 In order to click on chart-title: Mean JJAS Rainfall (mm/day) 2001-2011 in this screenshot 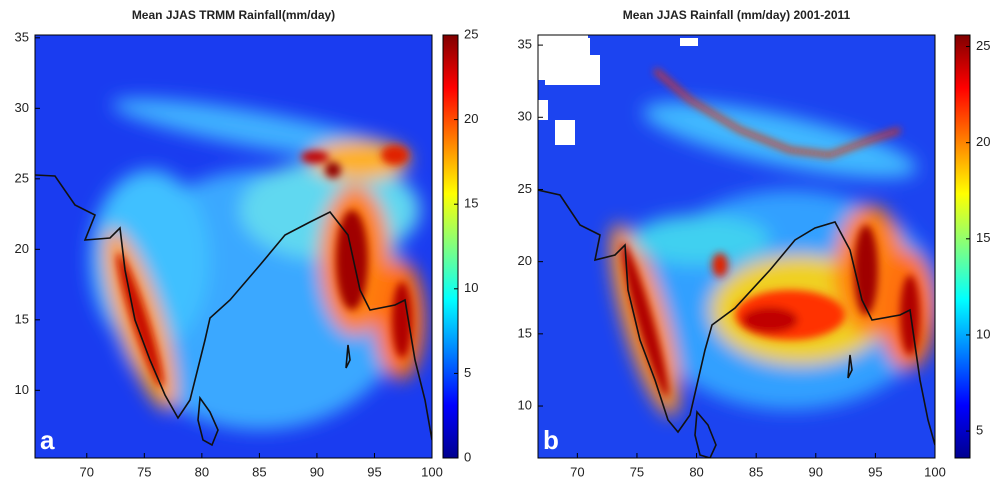, I will do `click(737, 15)`.